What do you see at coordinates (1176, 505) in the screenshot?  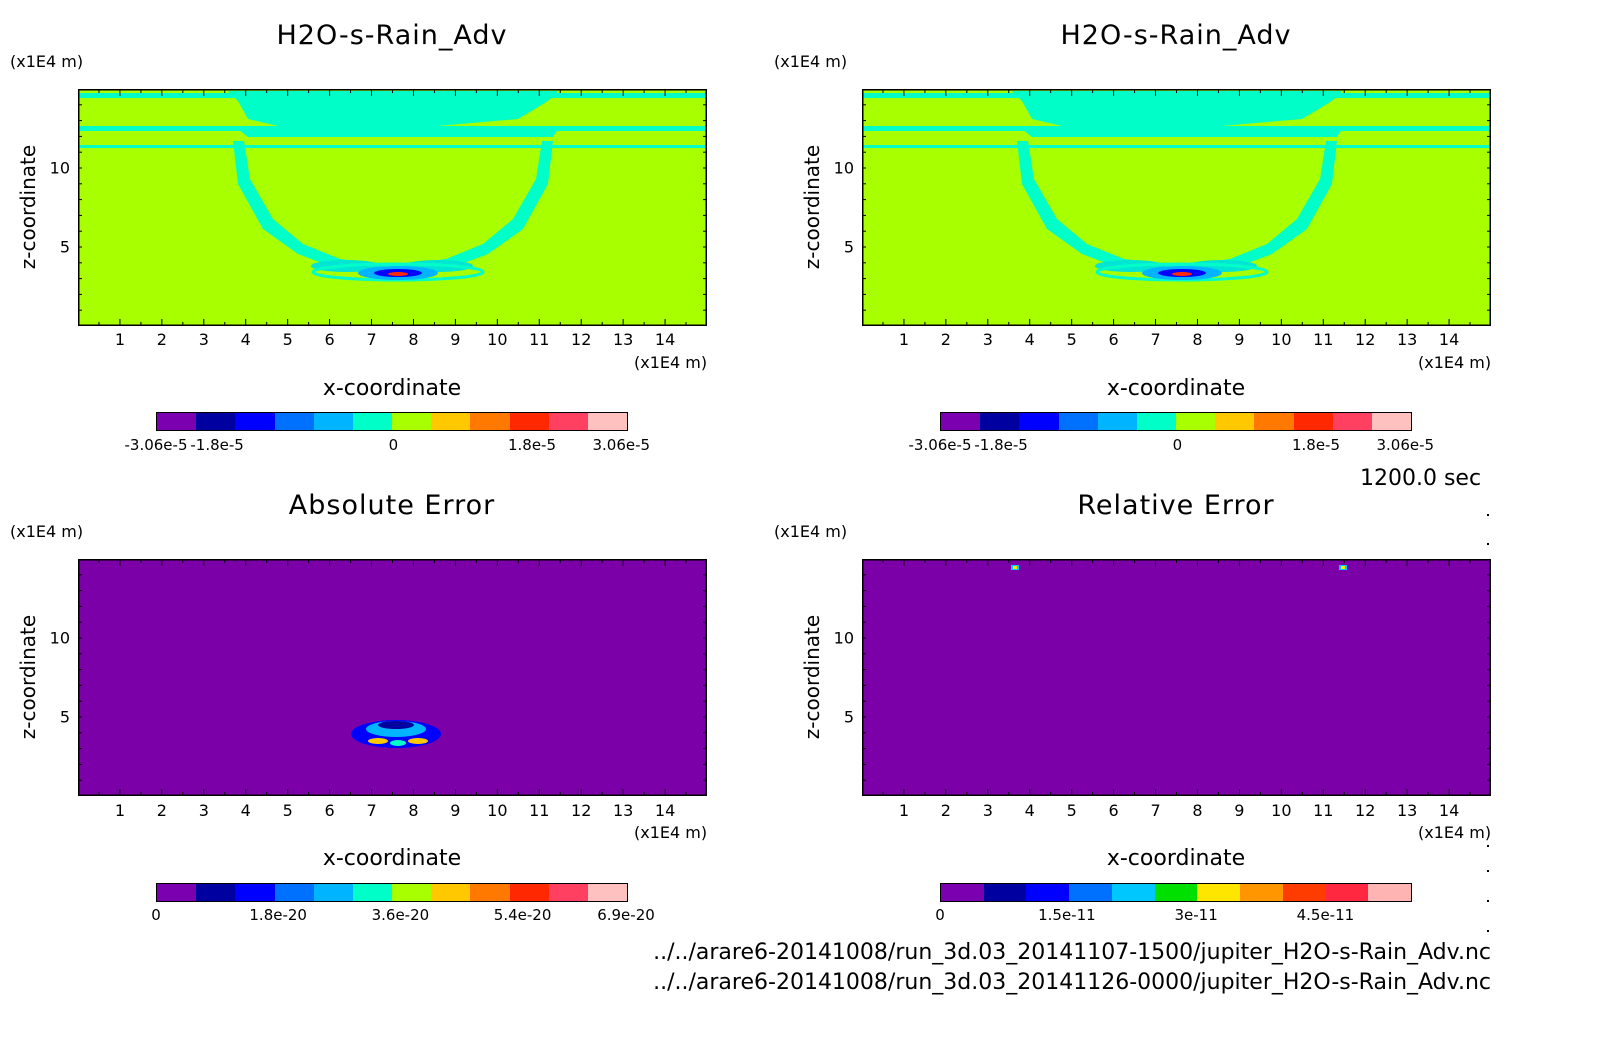 I see `panel4-title: Relative Error` at bounding box center [1176, 505].